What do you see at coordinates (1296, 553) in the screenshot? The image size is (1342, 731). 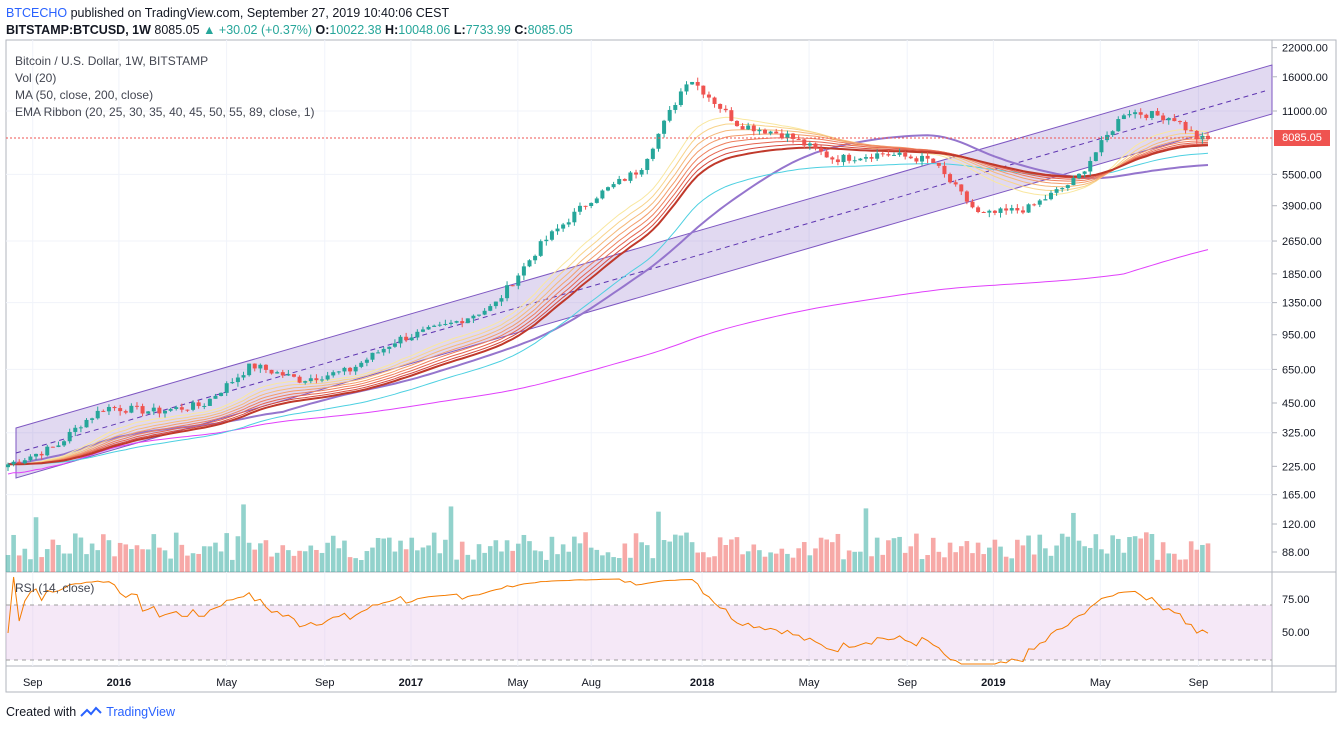 I see `price-tick-label: 88.00` at bounding box center [1296, 553].